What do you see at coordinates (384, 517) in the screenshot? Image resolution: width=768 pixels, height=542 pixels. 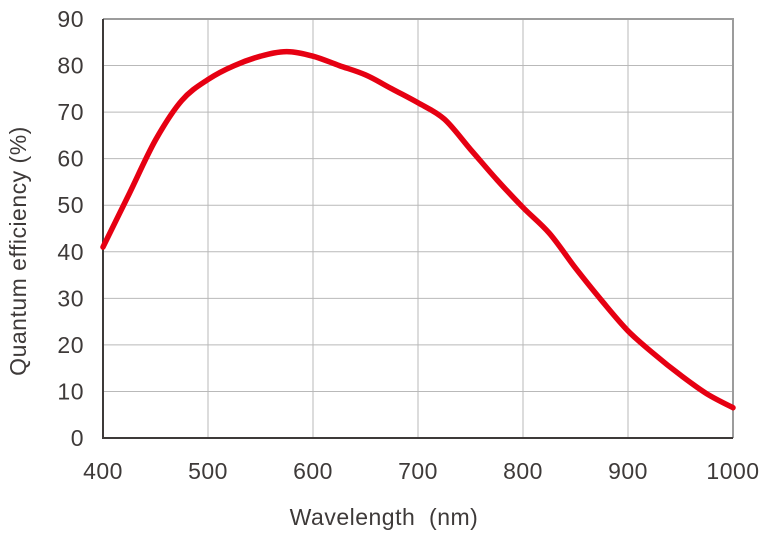 I see `x-axis-title: Wavelength (nm)` at bounding box center [384, 517].